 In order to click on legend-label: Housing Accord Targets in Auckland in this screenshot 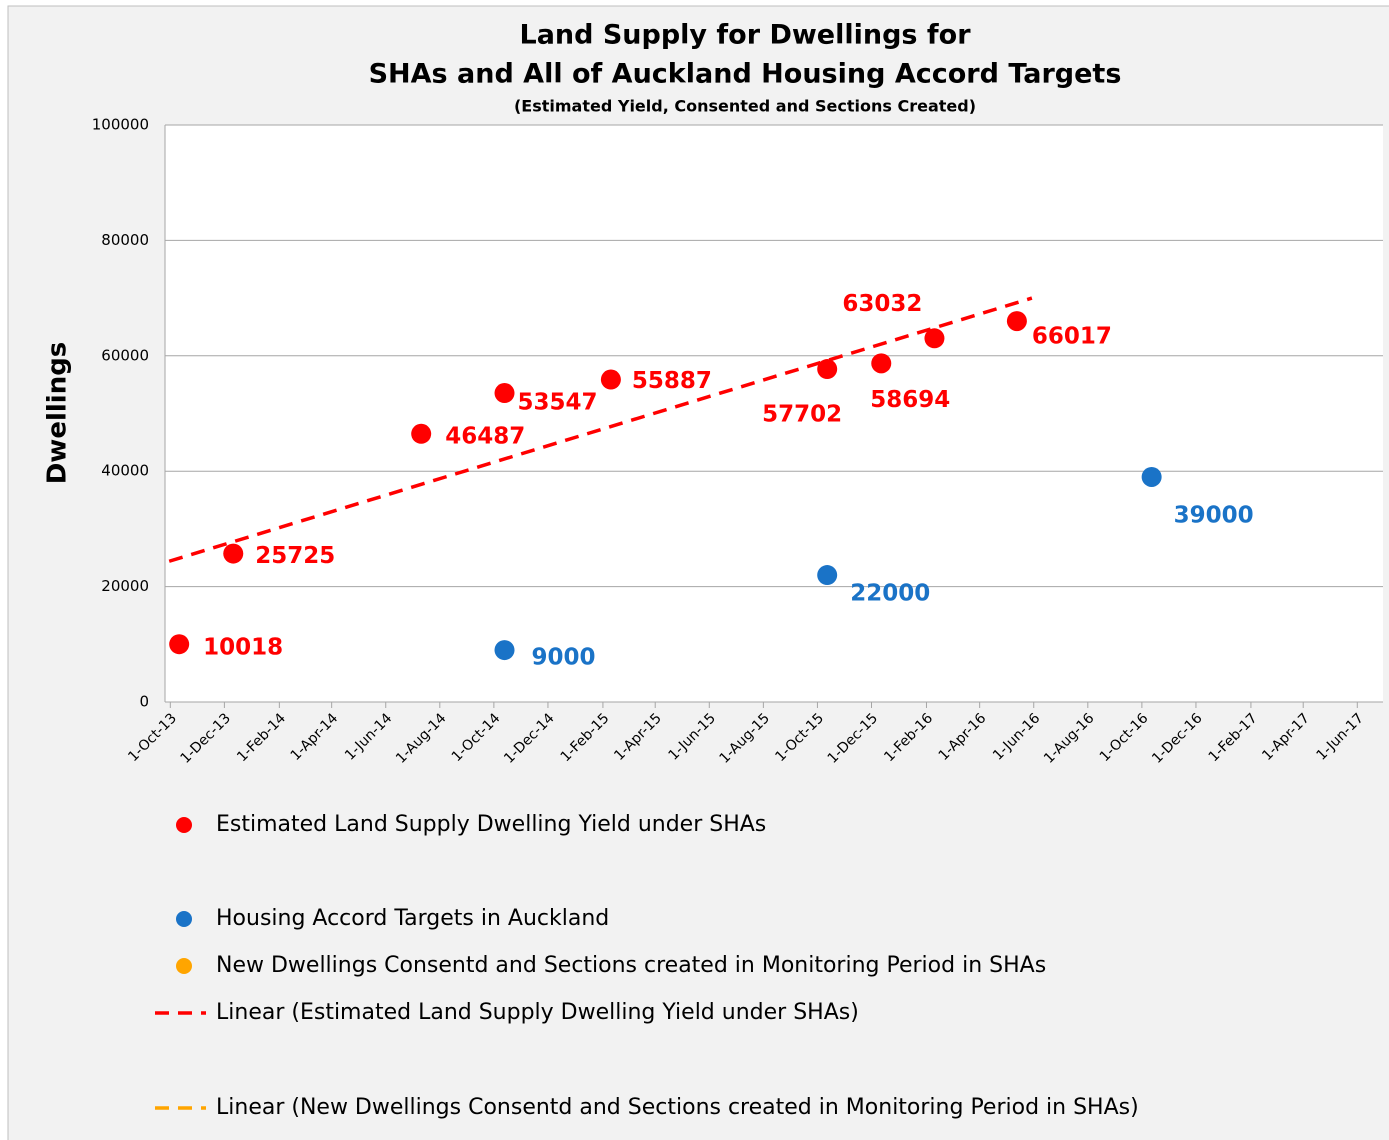, I will do `click(412, 918)`.